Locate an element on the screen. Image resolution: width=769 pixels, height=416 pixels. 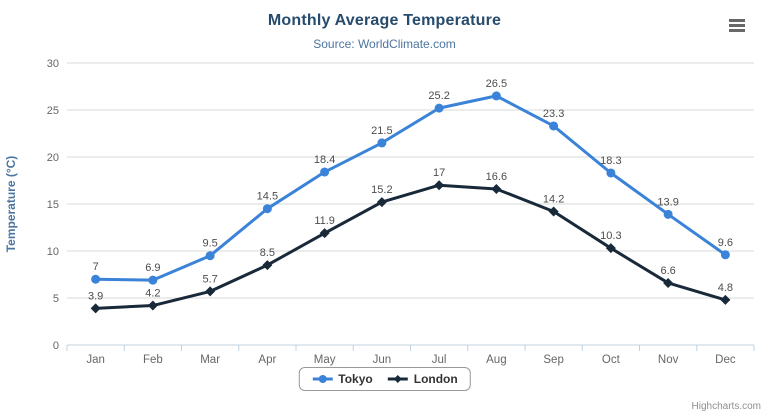
data-label: 26.5 is located at coordinates (496, 84).